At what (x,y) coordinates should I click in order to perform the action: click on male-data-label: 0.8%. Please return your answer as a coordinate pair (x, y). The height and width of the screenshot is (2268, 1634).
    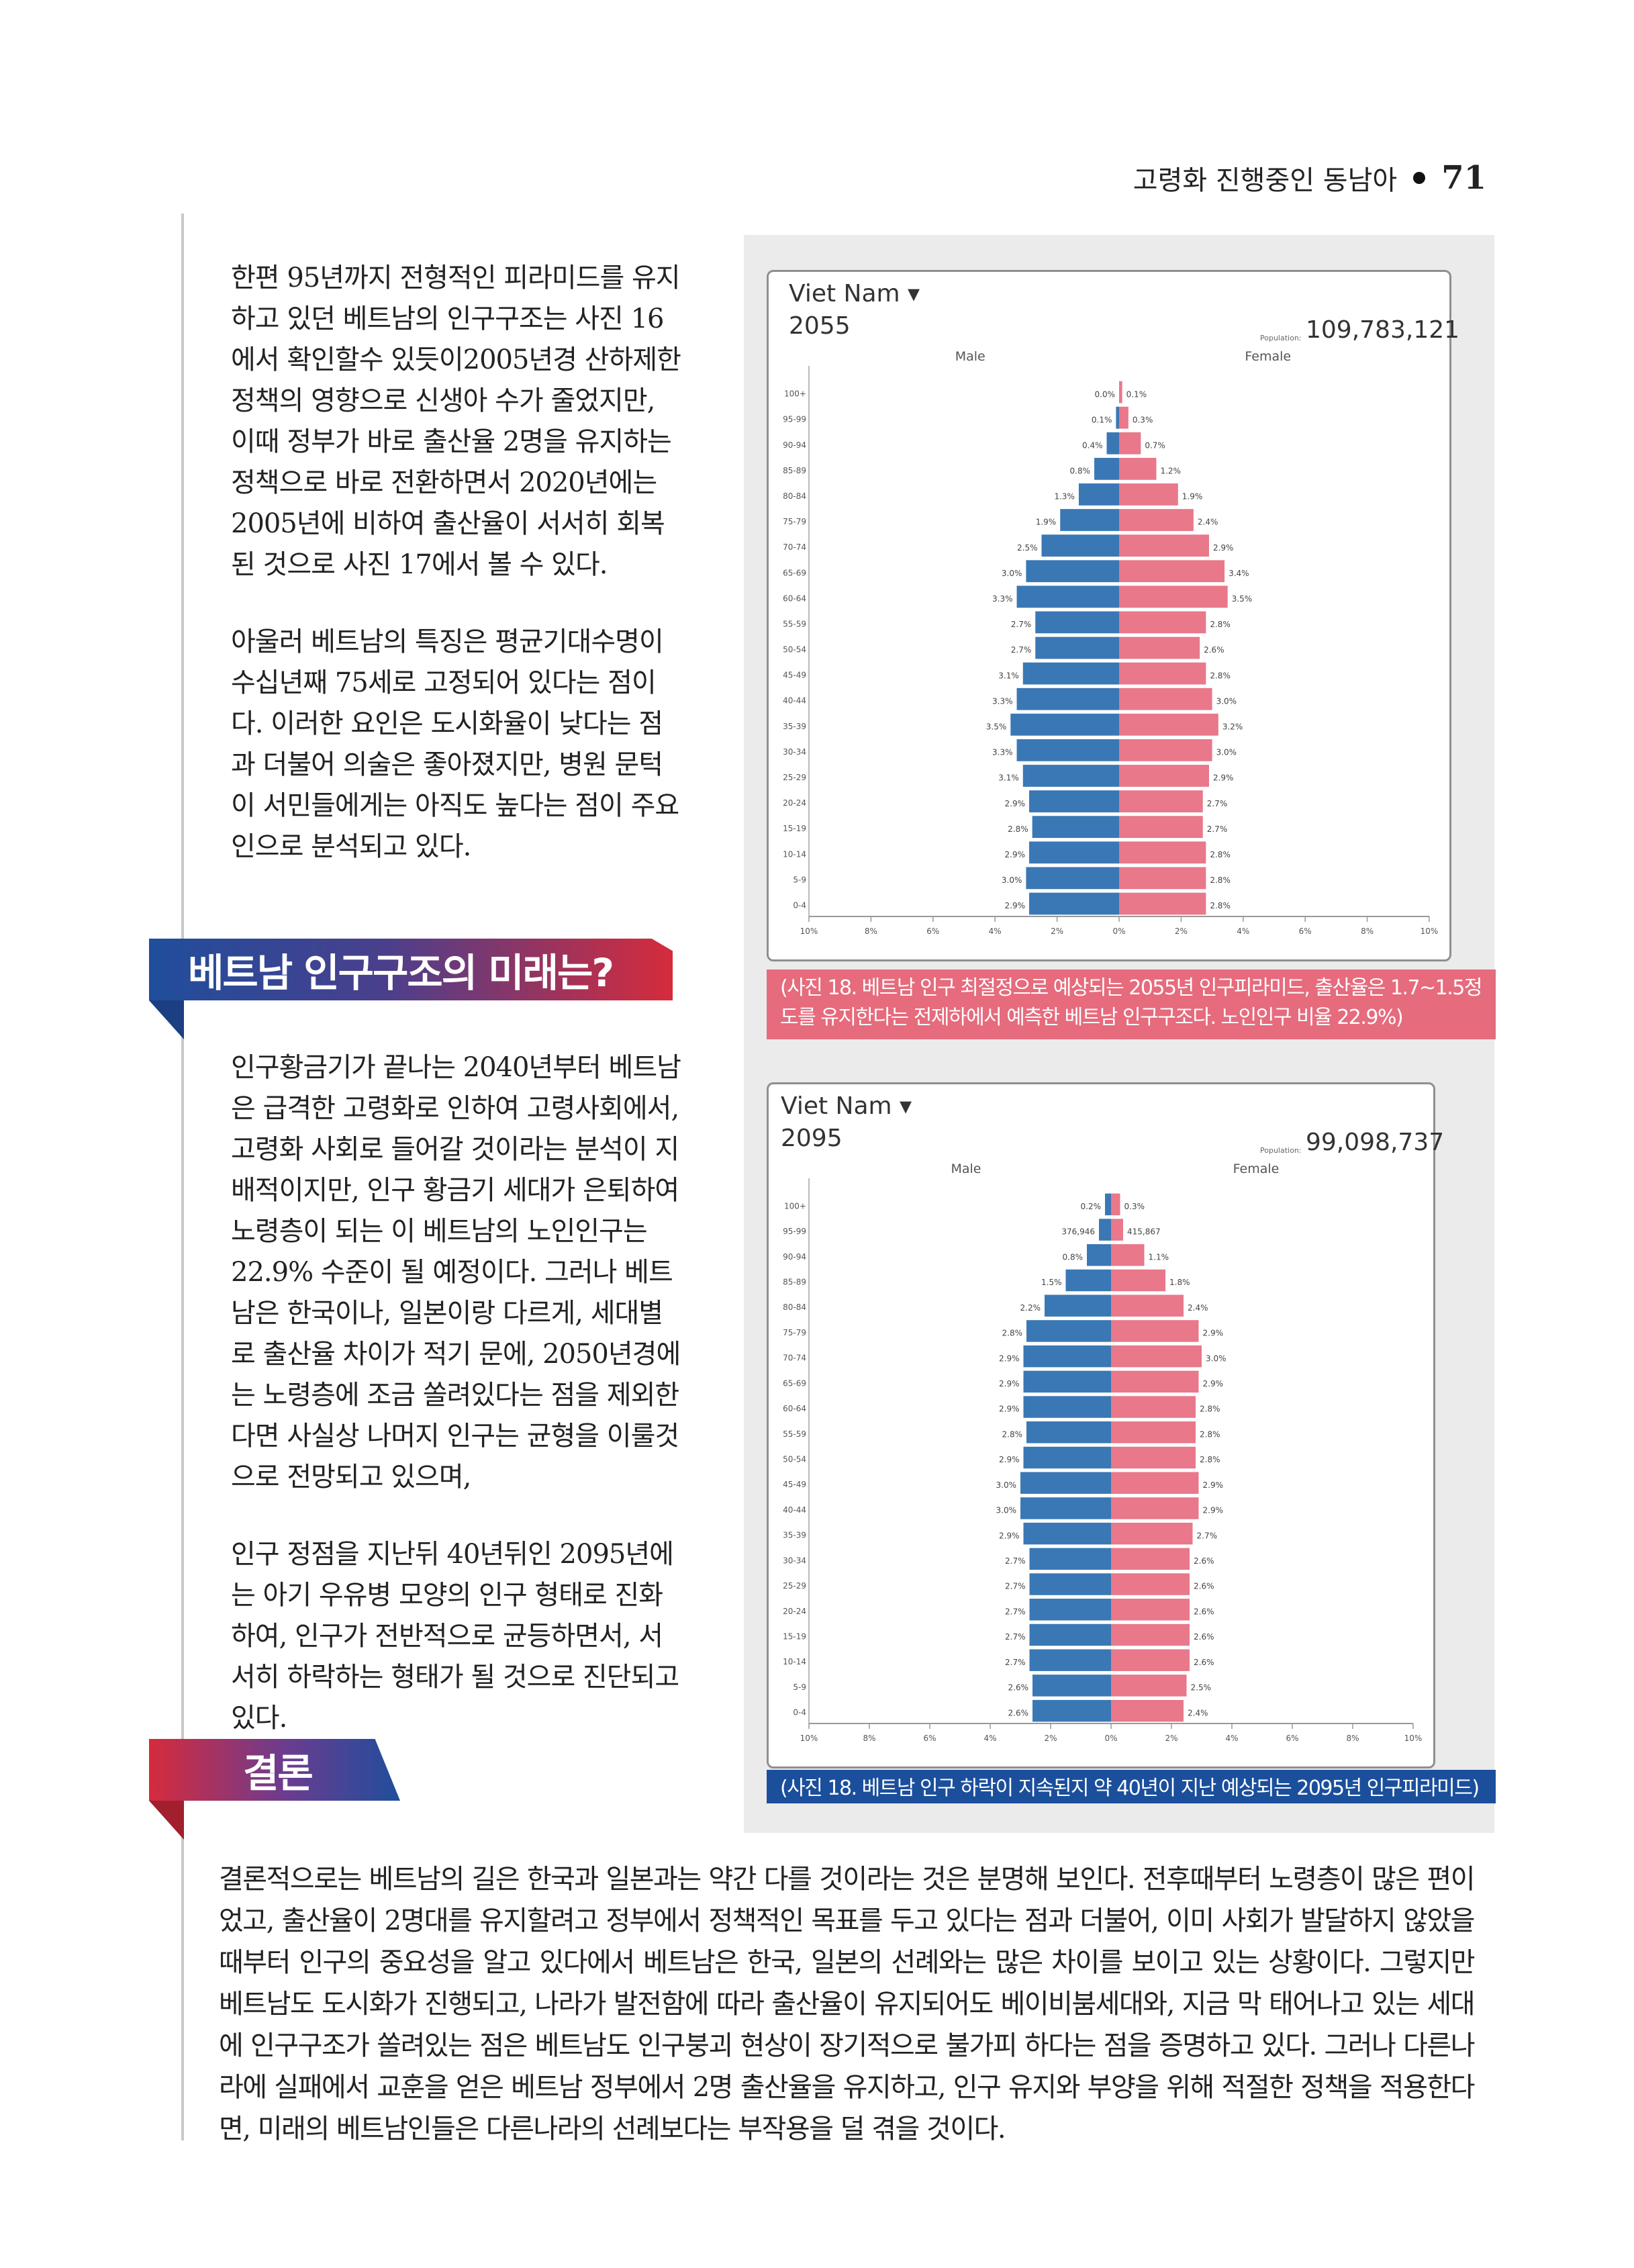
    Looking at the image, I should click on (1073, 1257).